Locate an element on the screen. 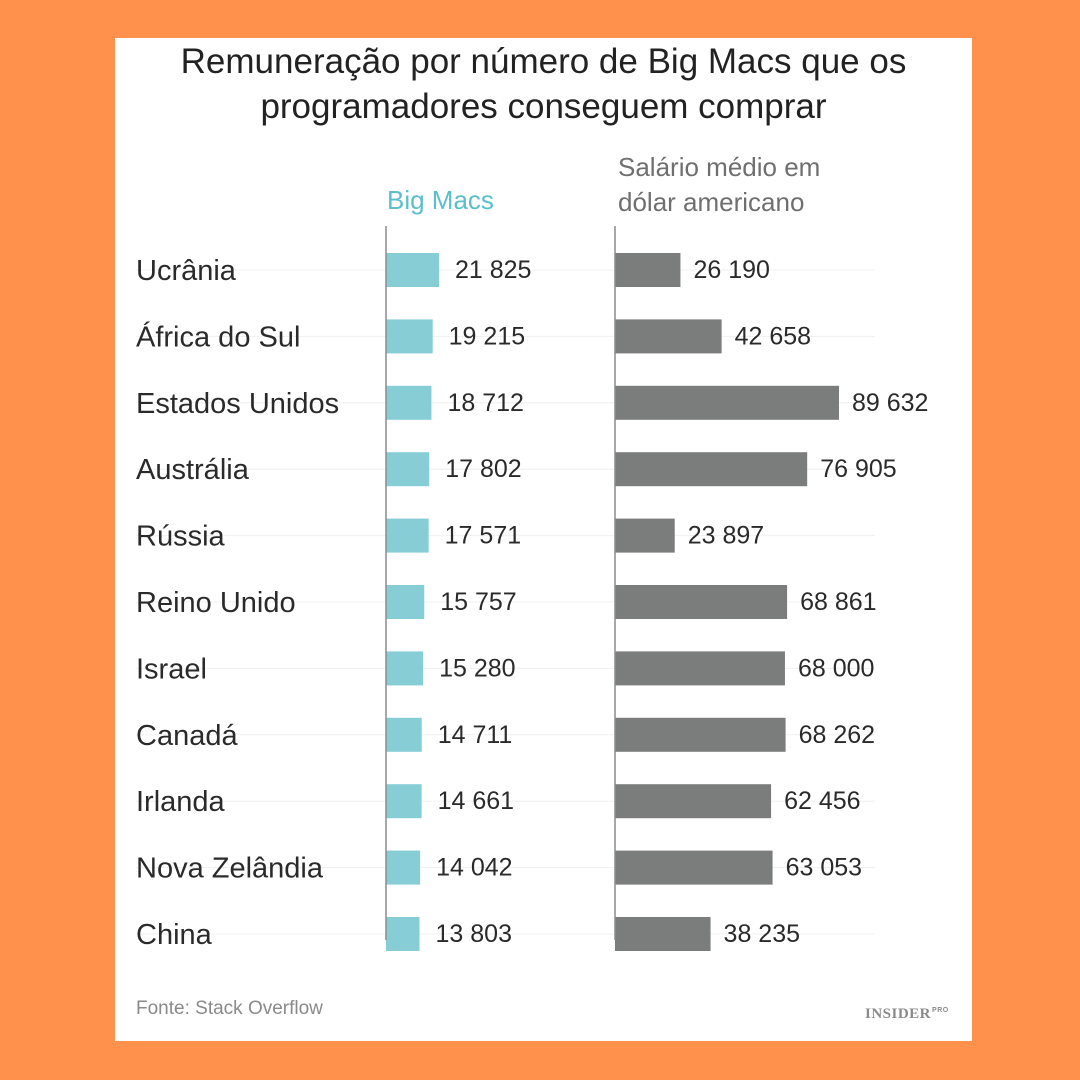  salary-value-label: 76 905 is located at coordinates (858, 469).